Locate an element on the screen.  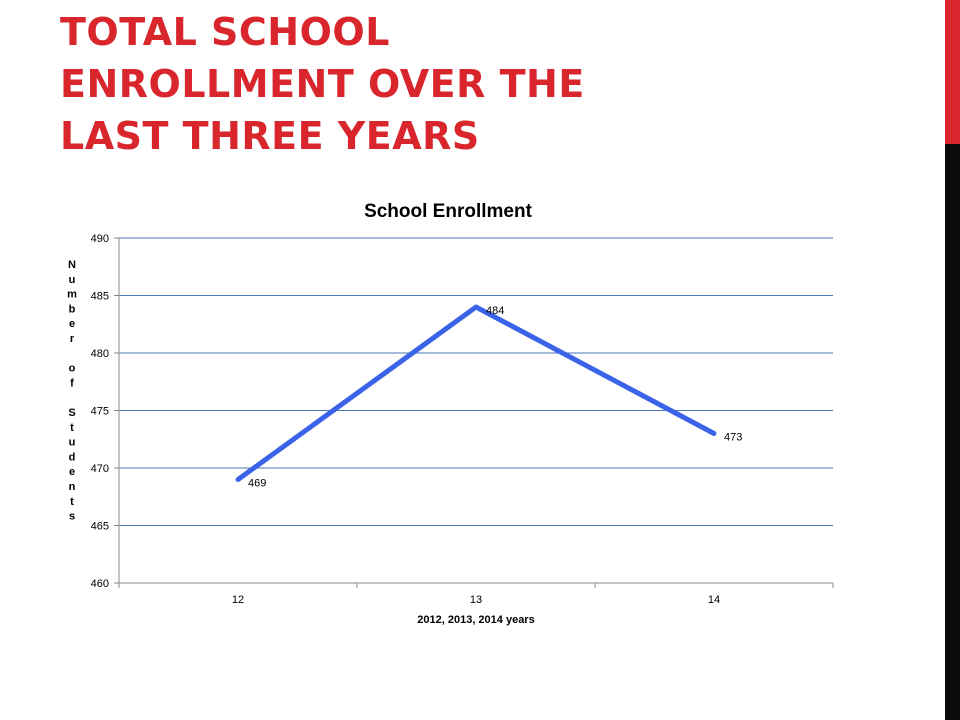
y-tick-label: 475 is located at coordinates (100, 412).